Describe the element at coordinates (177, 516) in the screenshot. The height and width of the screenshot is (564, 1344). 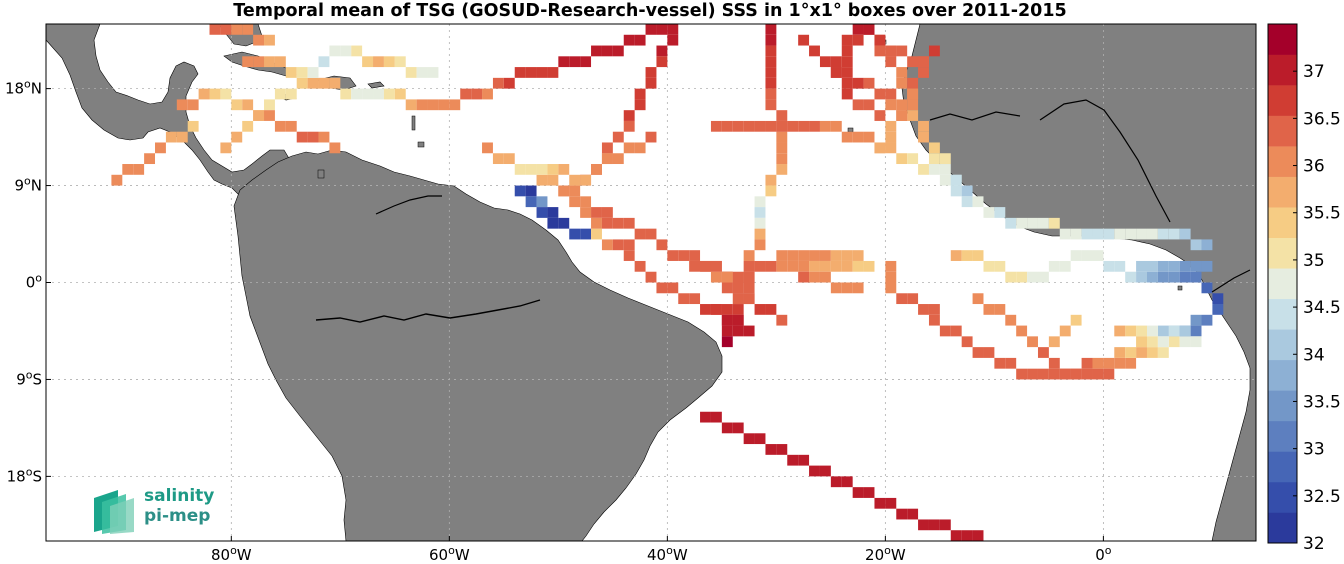
I see `logo-line2: pi-mep` at that location.